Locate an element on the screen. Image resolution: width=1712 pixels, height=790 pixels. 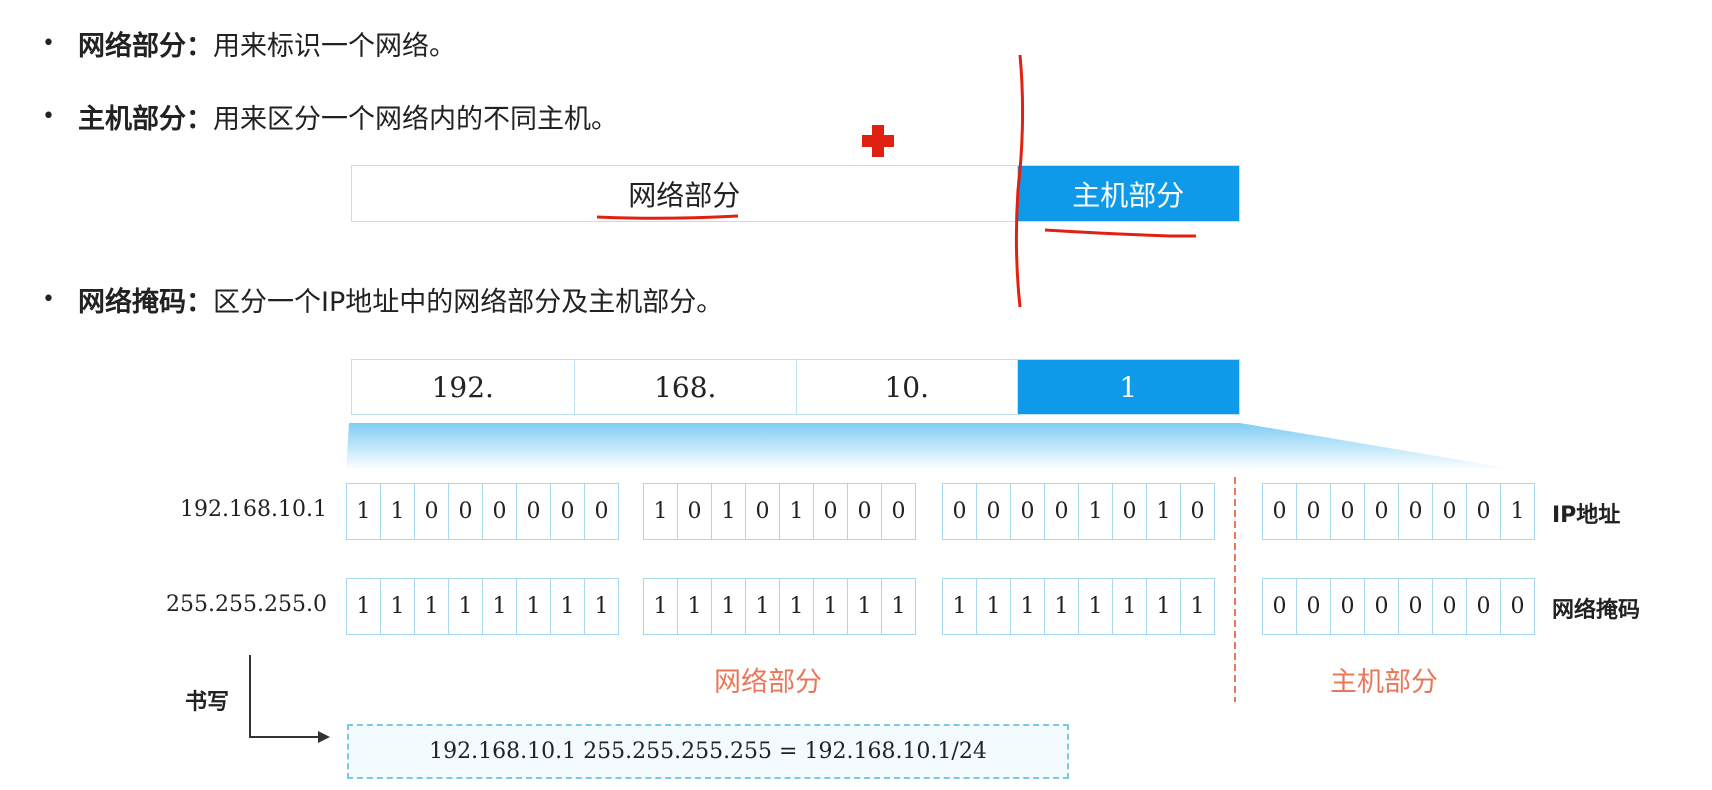
desc: 区分一个IP地址中的网络部分及主机部分。 is located at coordinates (468, 302).